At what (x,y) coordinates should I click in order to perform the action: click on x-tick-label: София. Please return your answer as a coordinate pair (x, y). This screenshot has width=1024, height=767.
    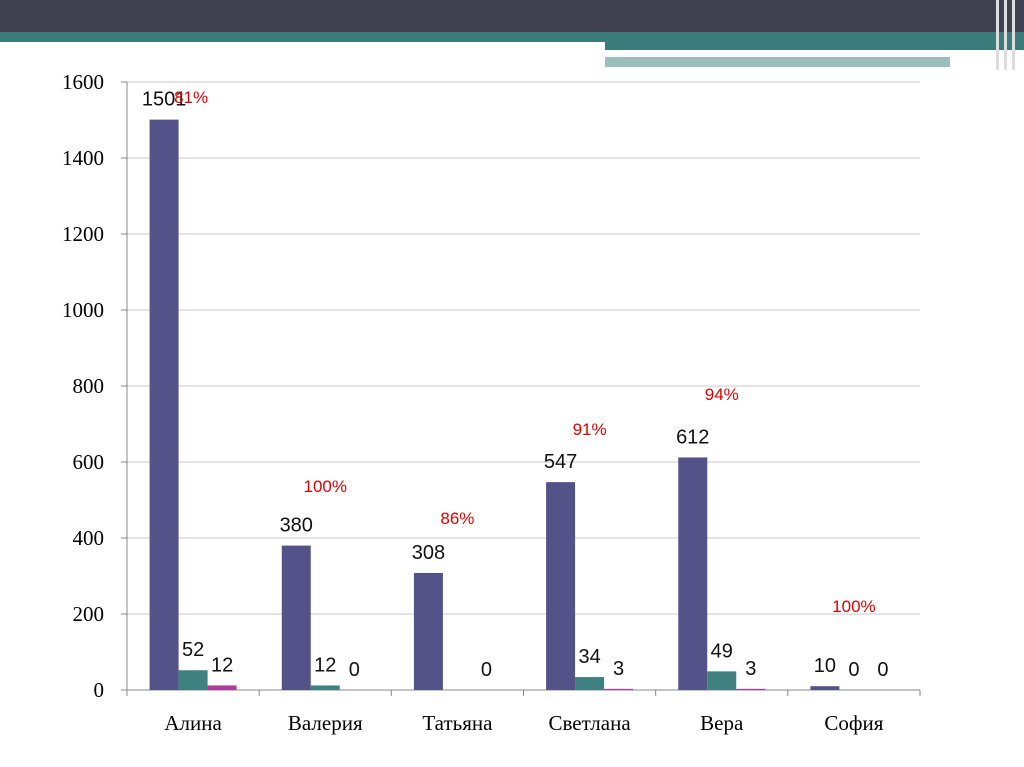
    Looking at the image, I should click on (853, 723).